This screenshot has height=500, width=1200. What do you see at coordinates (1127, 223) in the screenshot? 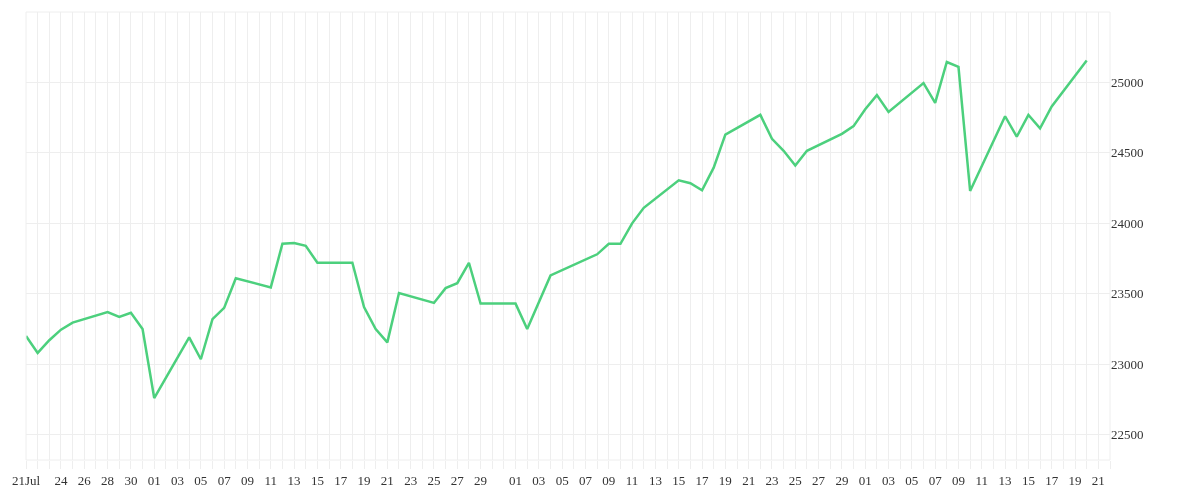
I see `y-tick-label: 24000` at bounding box center [1127, 223].